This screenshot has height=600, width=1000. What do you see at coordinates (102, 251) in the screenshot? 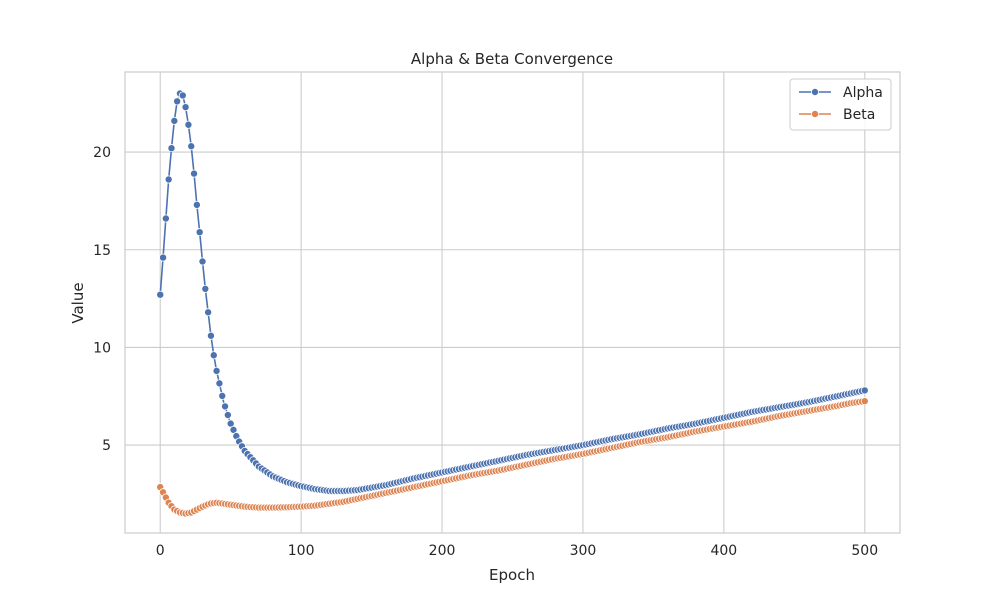
I see `y-tick-label: 15` at bounding box center [102, 251].